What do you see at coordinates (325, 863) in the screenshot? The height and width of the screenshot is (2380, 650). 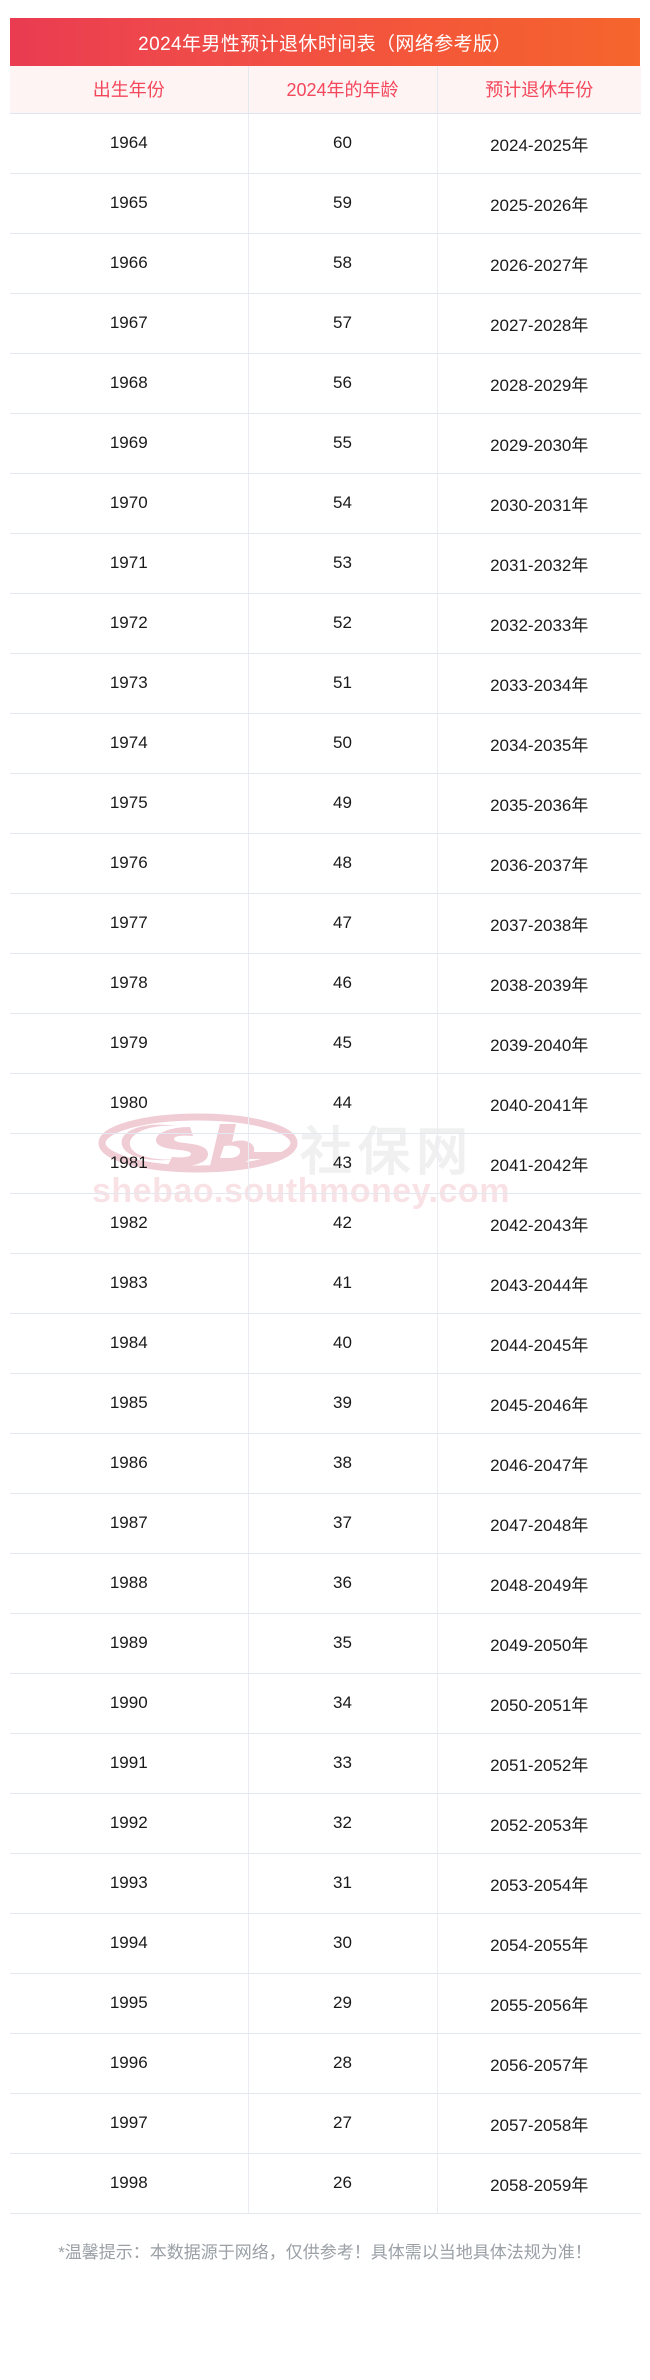 I see `table-row: 1976 48 2036-2037年` at bounding box center [325, 863].